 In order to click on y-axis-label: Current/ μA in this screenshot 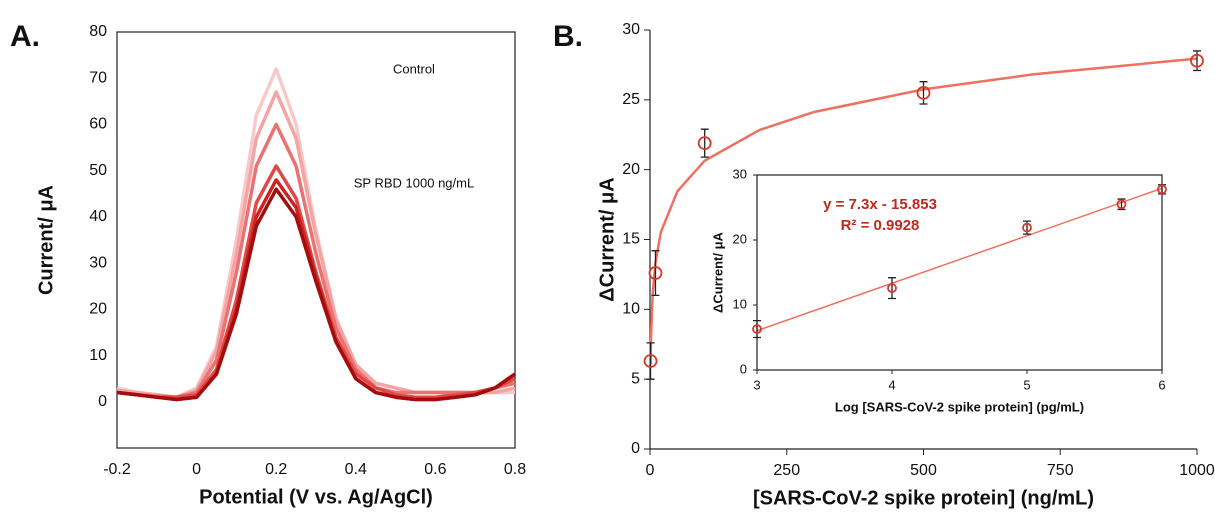, I will do `click(46, 240)`.